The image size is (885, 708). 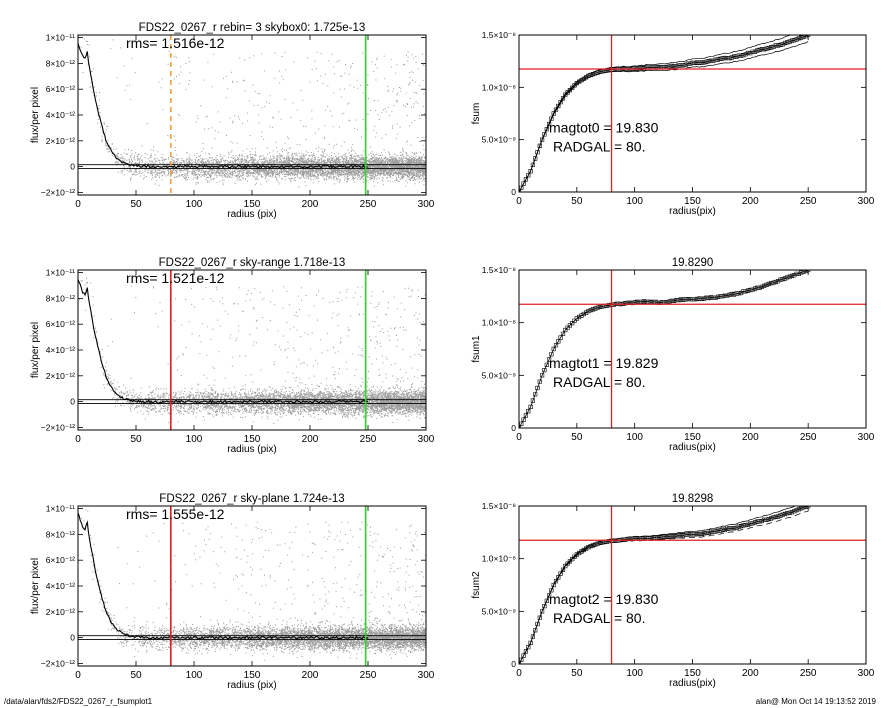 What do you see at coordinates (604, 599) in the screenshot?
I see `magtot-annotation: magtot2 = 19.830` at bounding box center [604, 599].